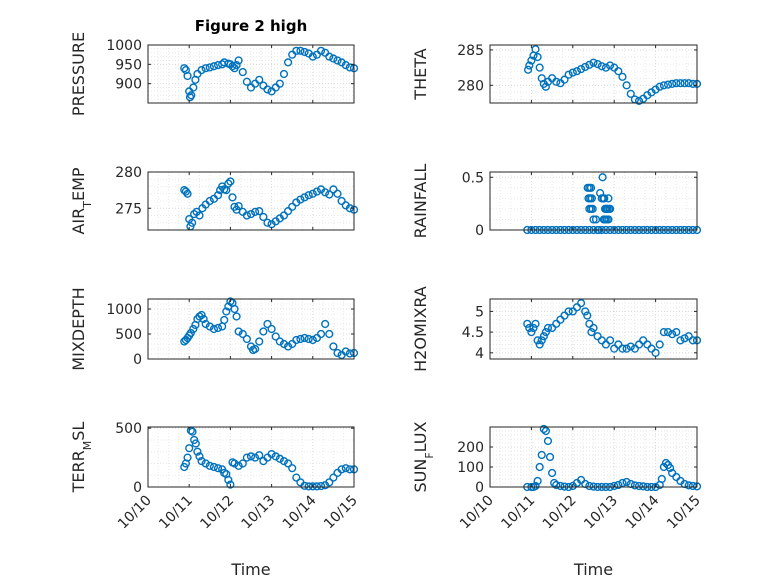  Describe the element at coordinates (420, 329) in the screenshot. I see `y-axis-label: H2OMIXRA` at that location.